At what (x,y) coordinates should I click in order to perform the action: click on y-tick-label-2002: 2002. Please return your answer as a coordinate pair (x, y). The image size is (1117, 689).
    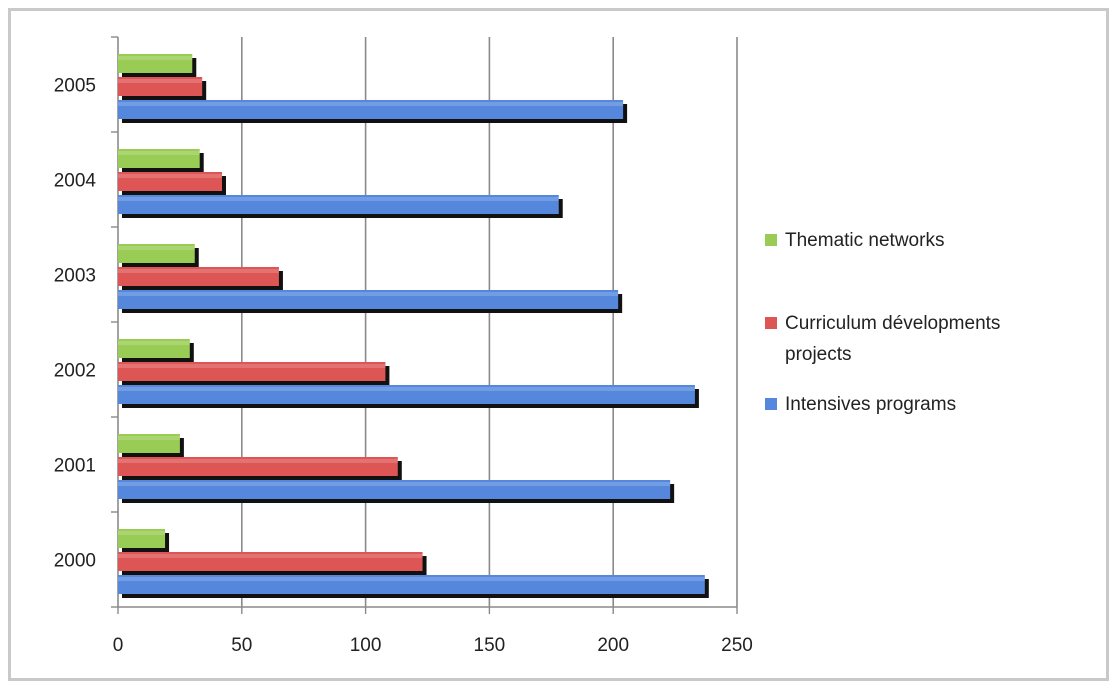
    Looking at the image, I should click on (75, 371).